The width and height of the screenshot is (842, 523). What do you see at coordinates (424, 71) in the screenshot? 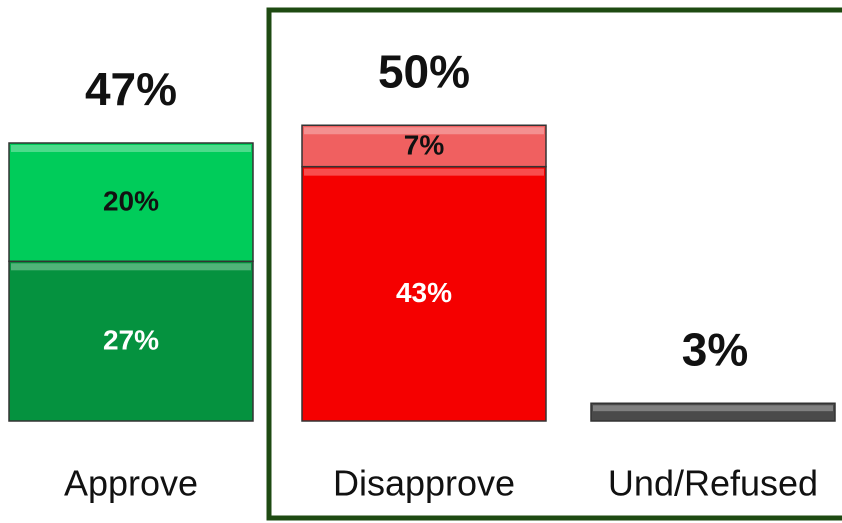
I see `total-label: 50%` at bounding box center [424, 71].